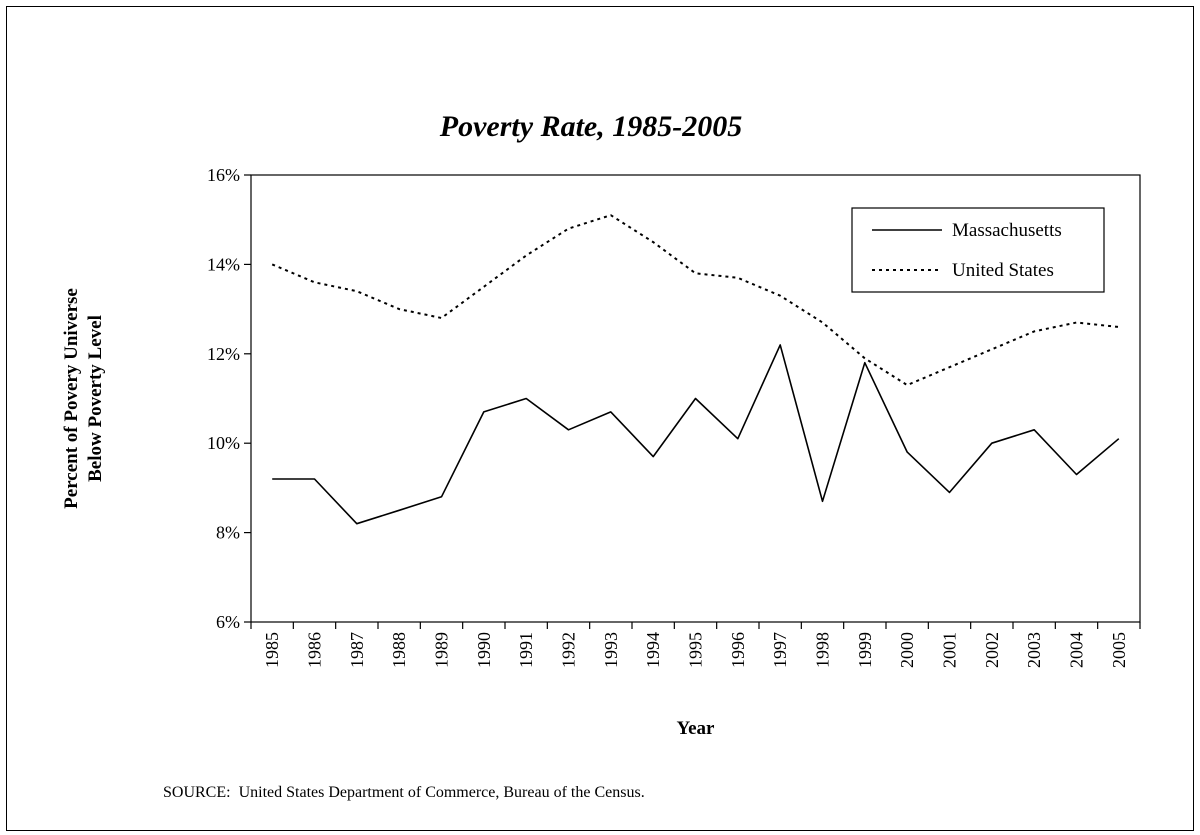  What do you see at coordinates (442, 650) in the screenshot?
I see `x-tick-label: 1989` at bounding box center [442, 650].